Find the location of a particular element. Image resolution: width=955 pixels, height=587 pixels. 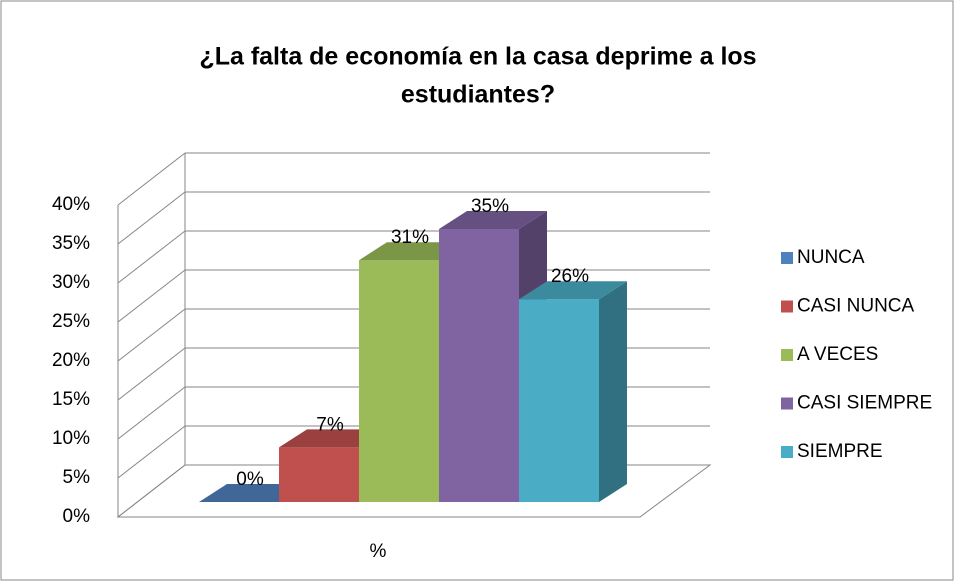

y-tick-label: 0% is located at coordinates (77, 516).